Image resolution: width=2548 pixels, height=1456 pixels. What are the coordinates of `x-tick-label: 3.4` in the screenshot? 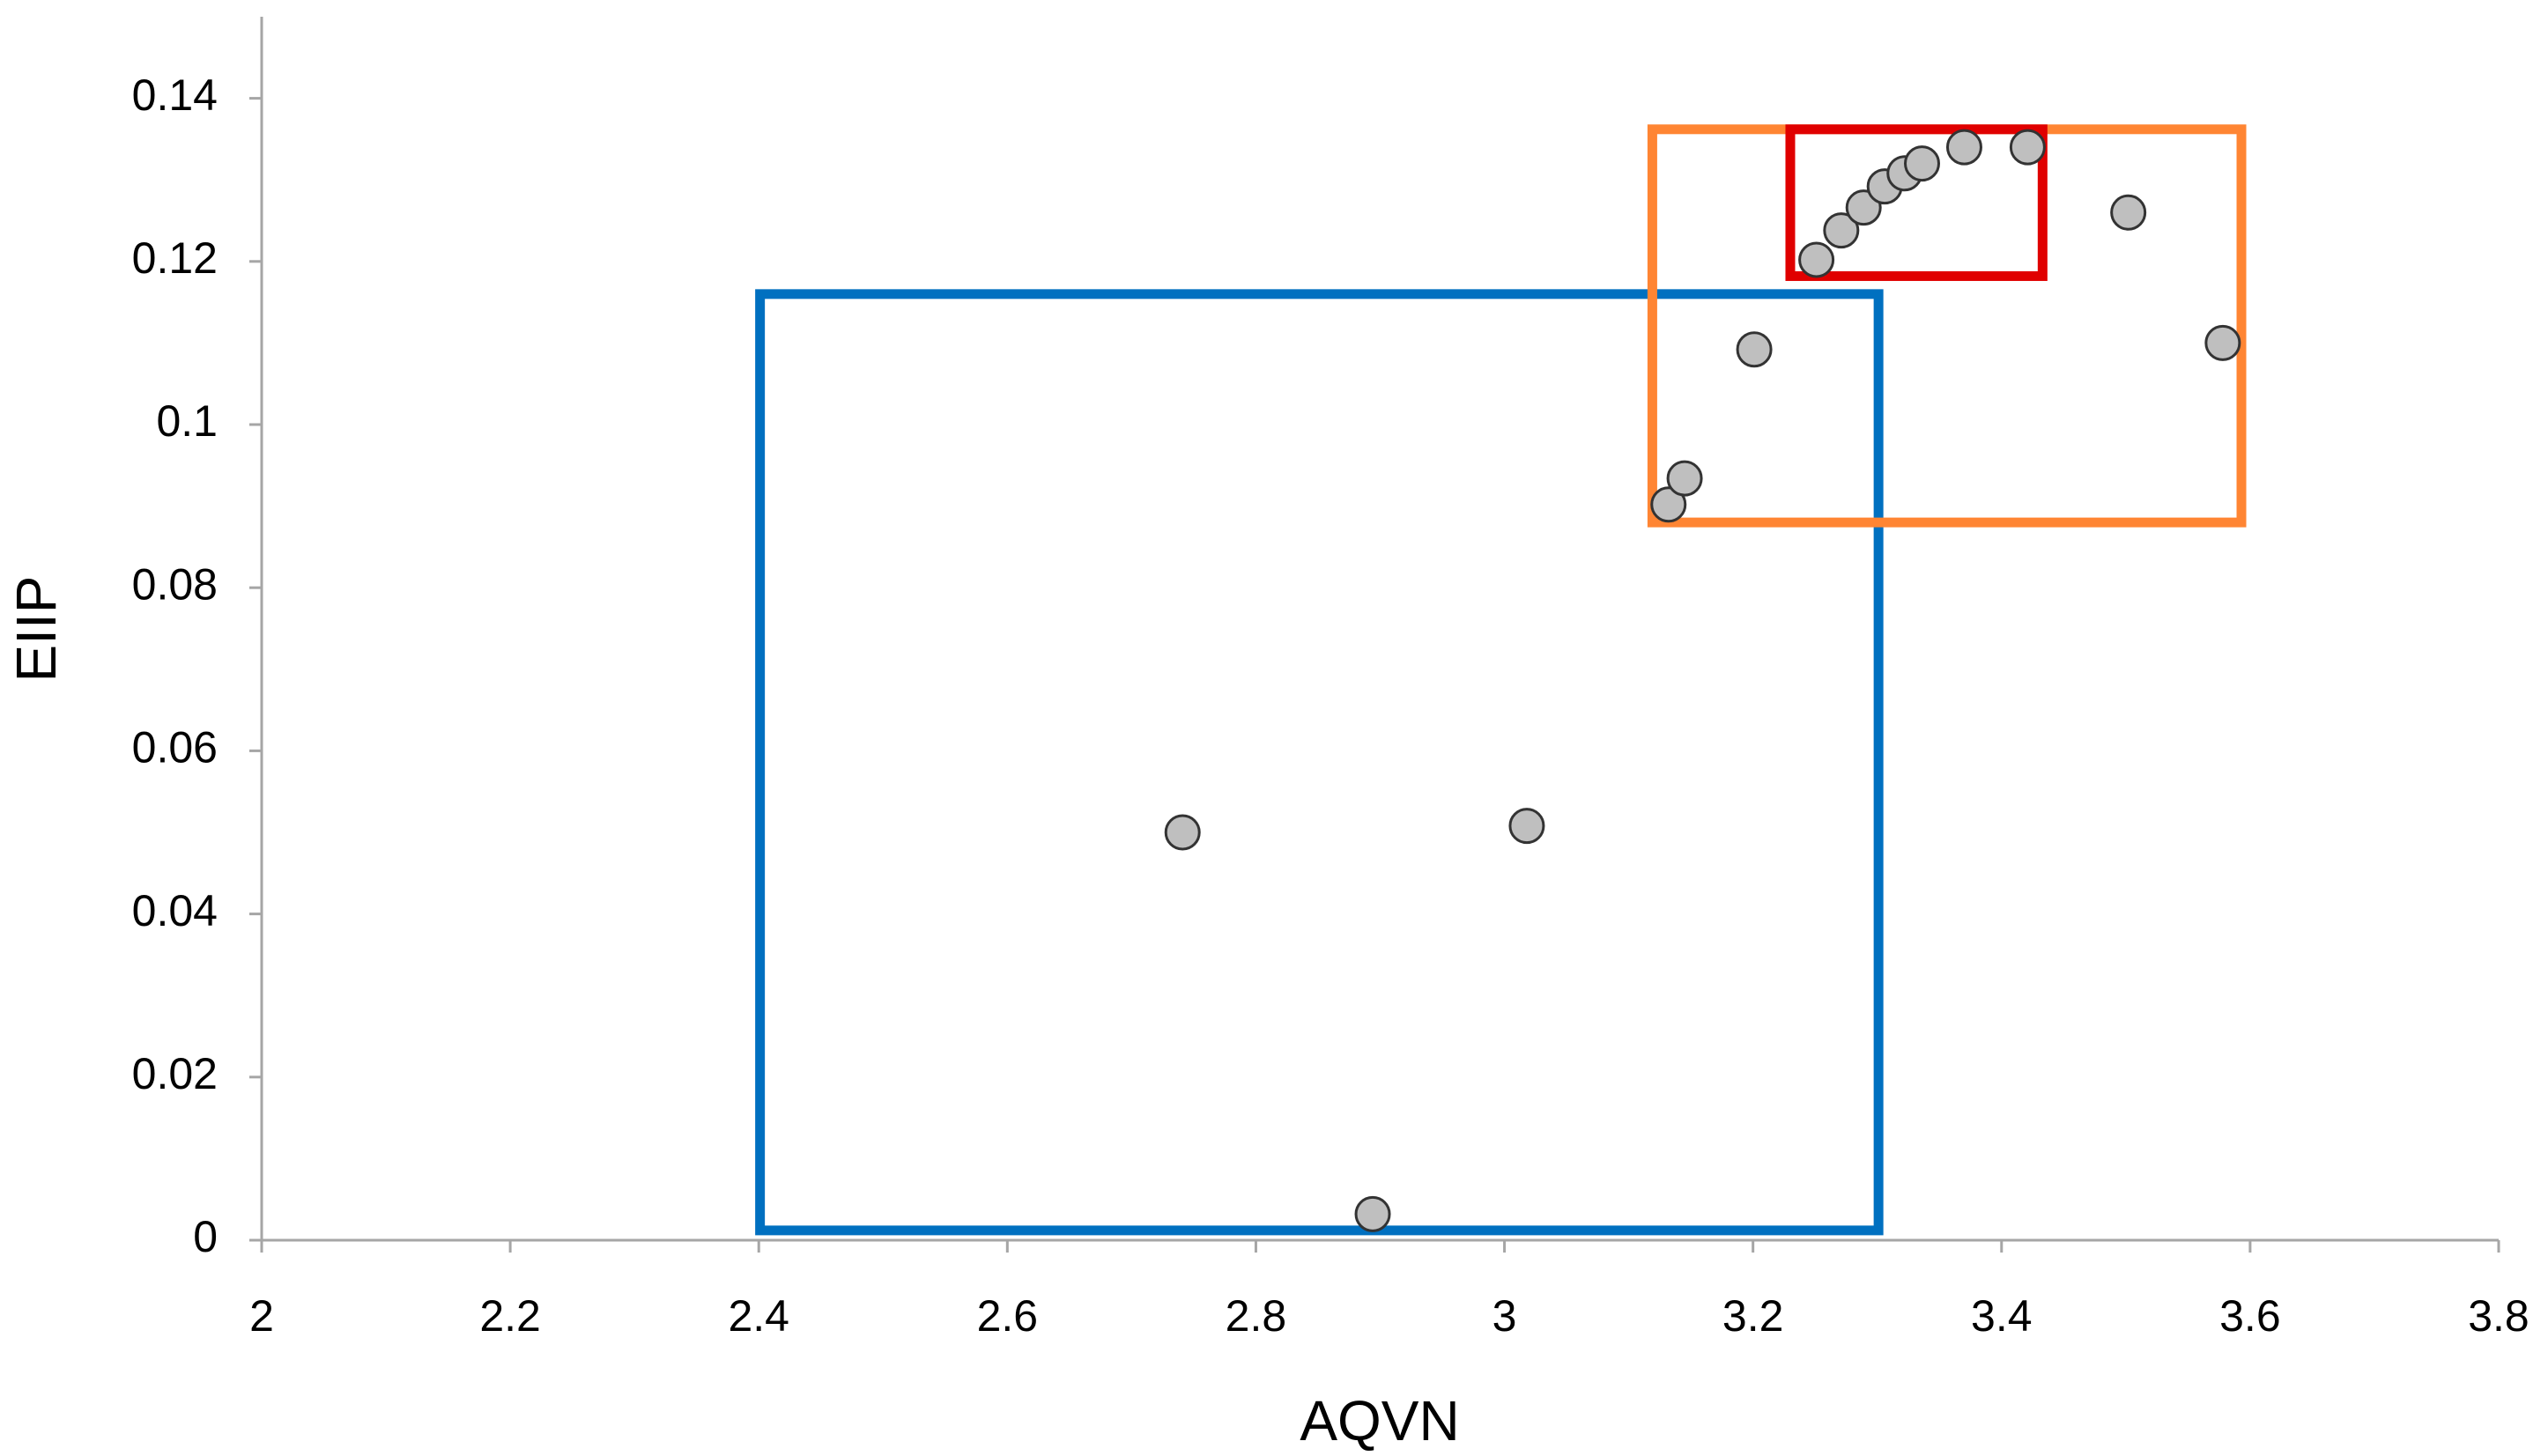 It's located at (2002, 1316).